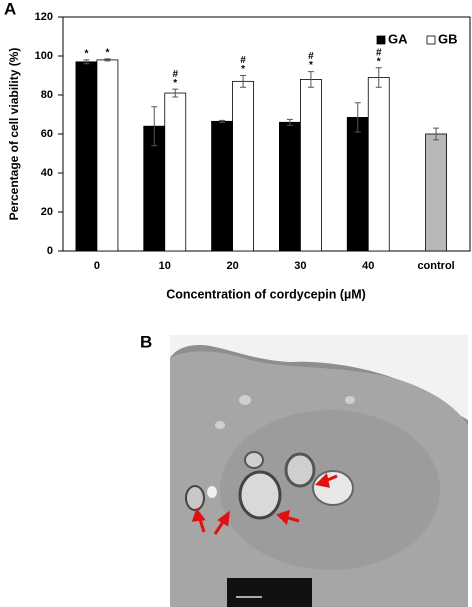 The height and width of the screenshot is (607, 472). I want to click on x-tick-label: control, so click(435, 266).